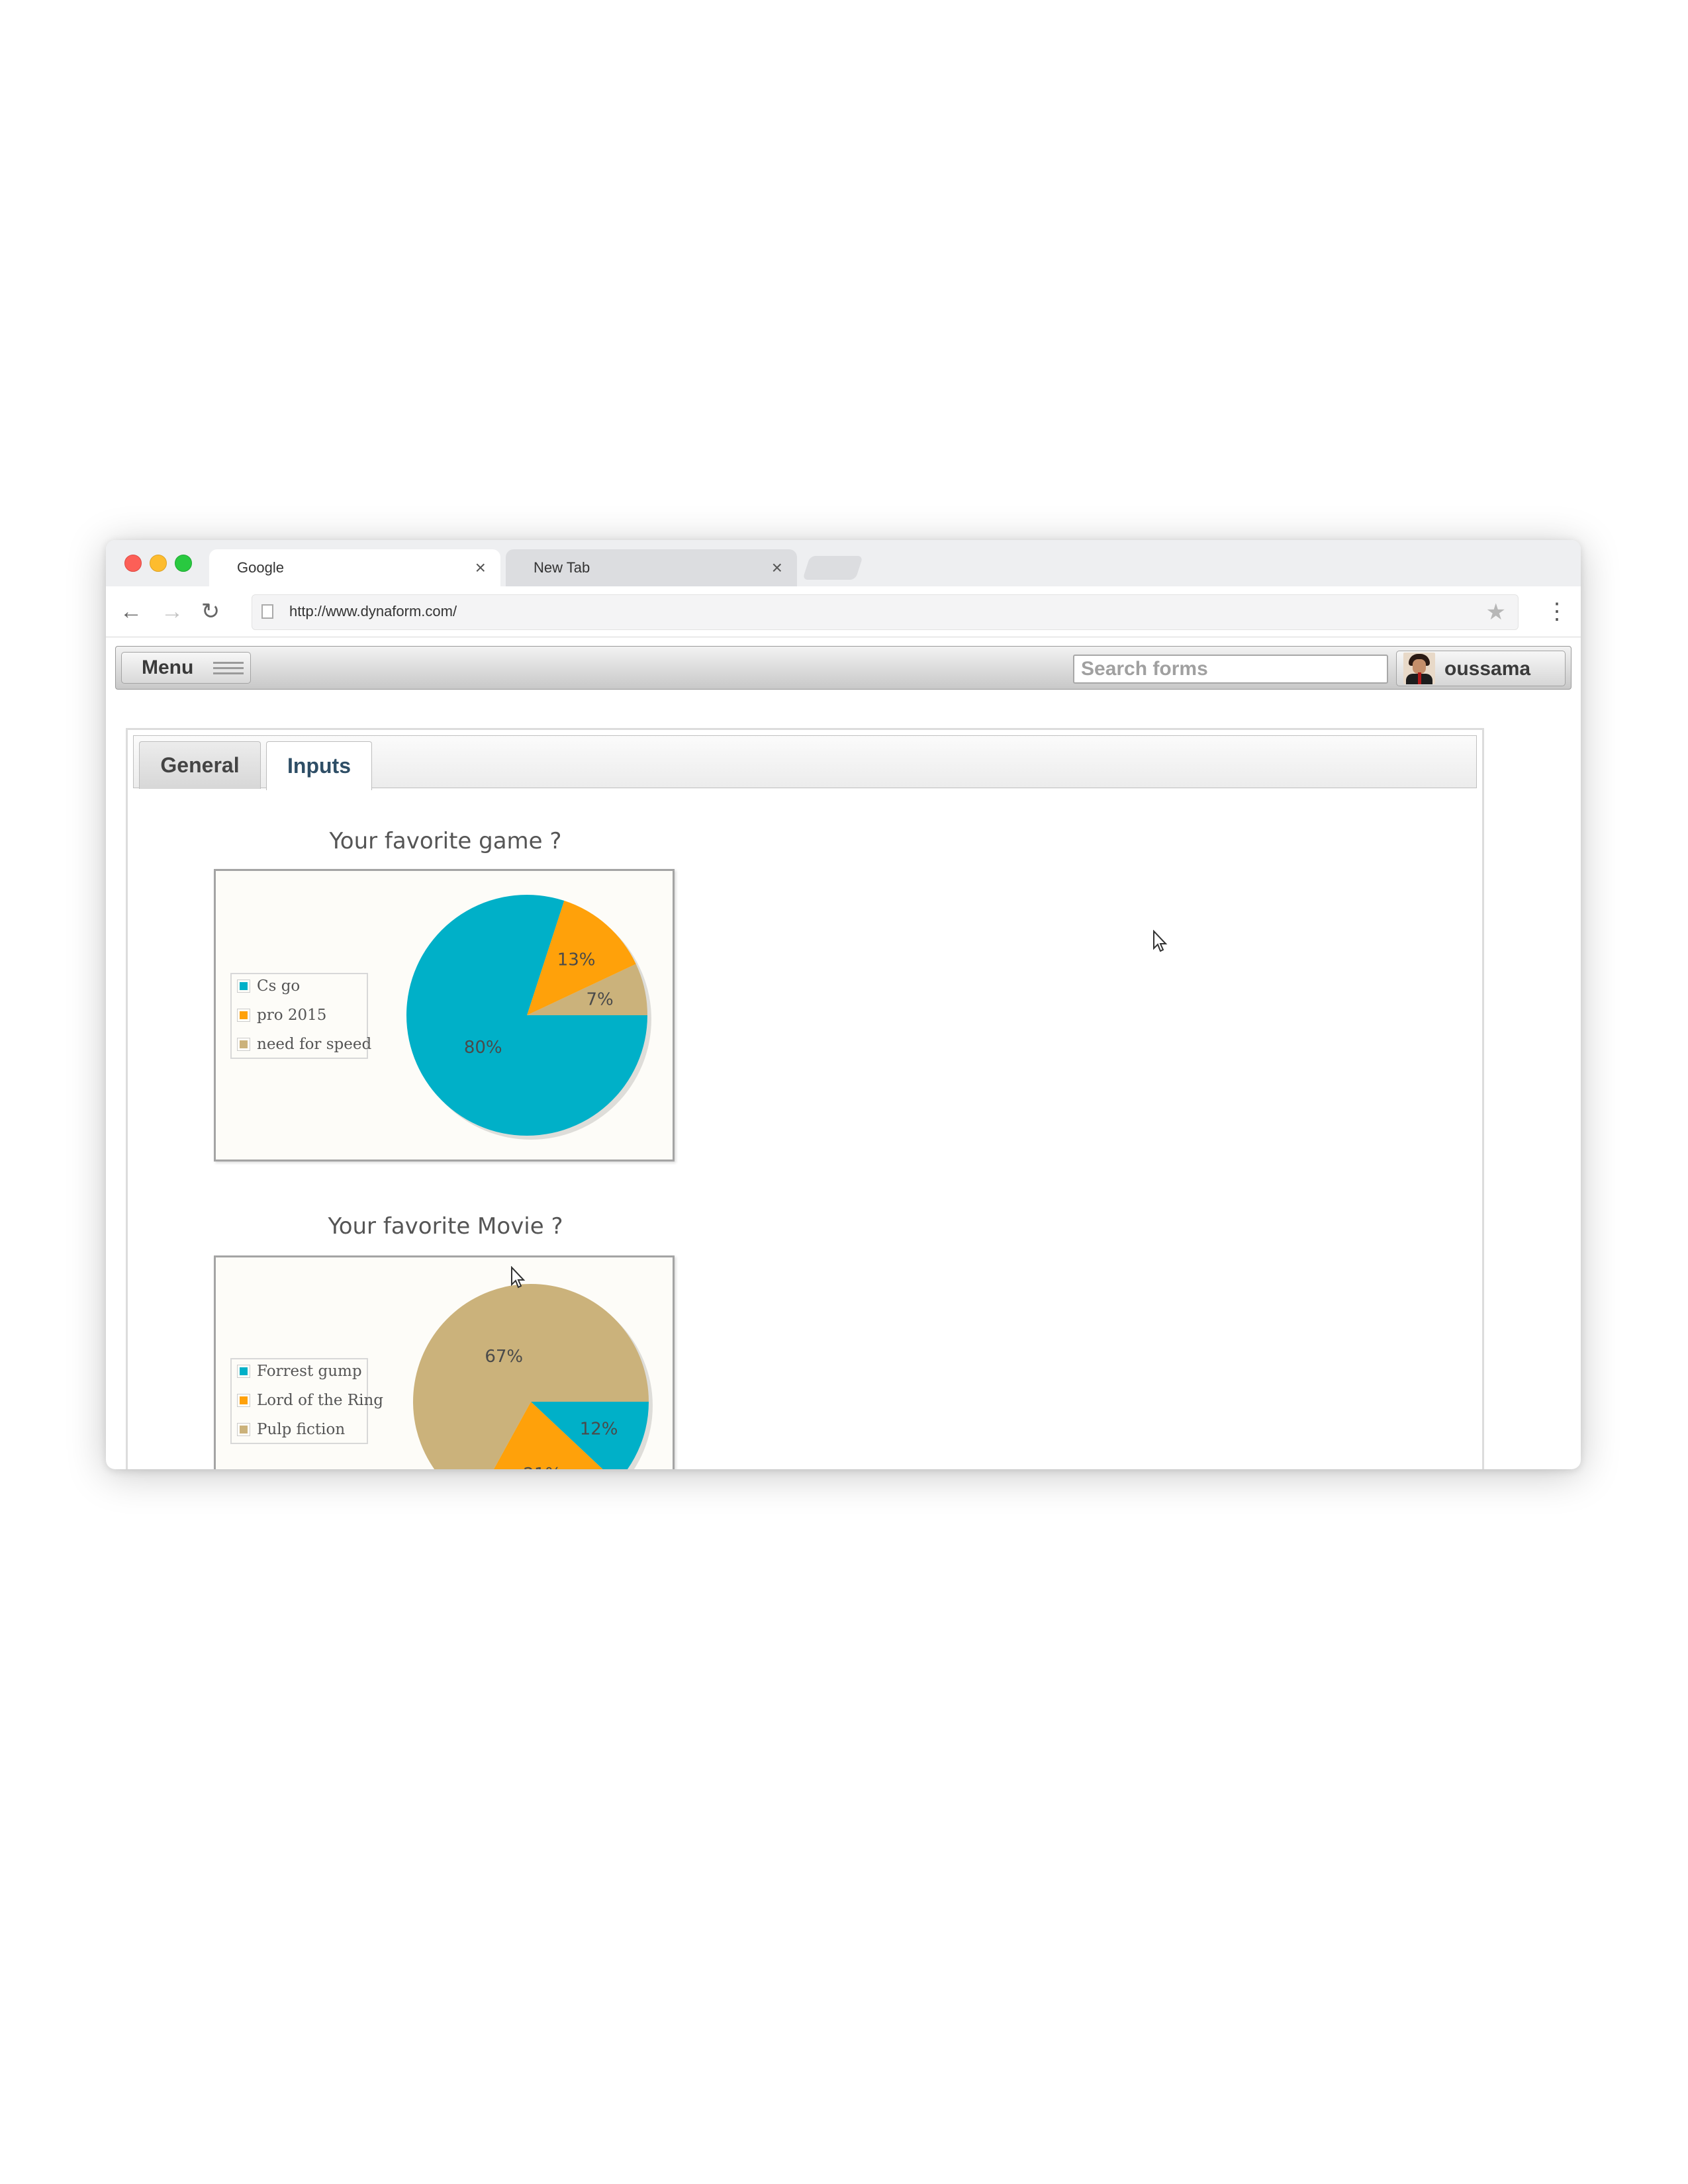 Image resolution: width=1688 pixels, height=2184 pixels. I want to click on legend-label: Pulp fiction, so click(301, 1430).